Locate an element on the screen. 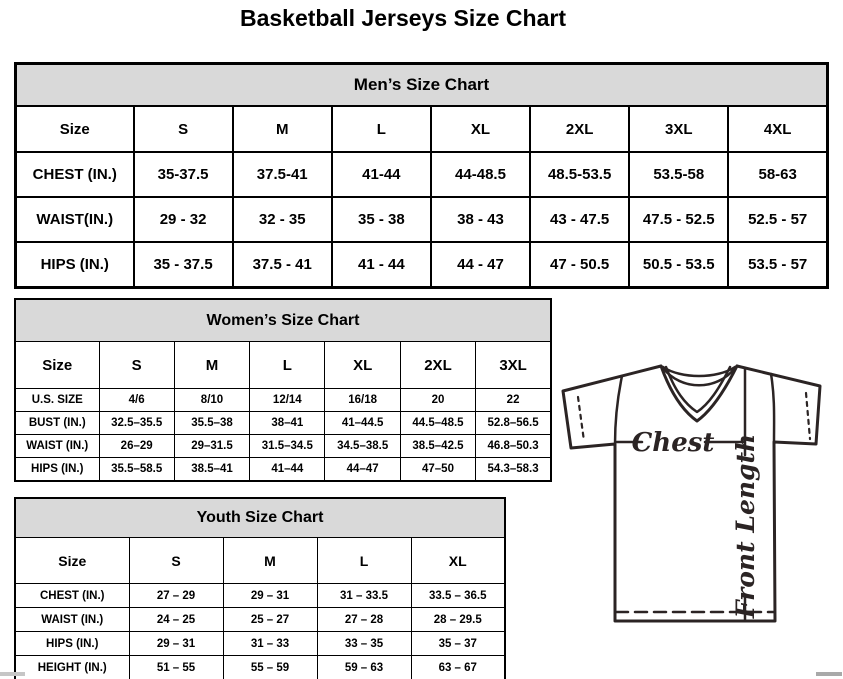 The height and width of the screenshot is (679, 843). size-value: 38–41 is located at coordinates (287, 423).